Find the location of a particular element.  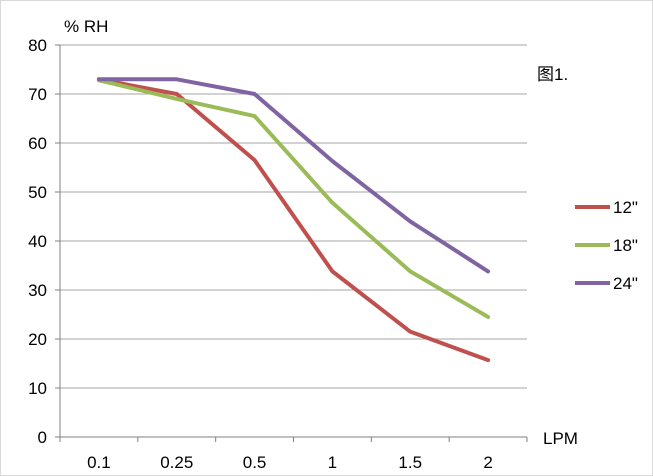

y-tick-label: 10 is located at coordinates (37, 388).